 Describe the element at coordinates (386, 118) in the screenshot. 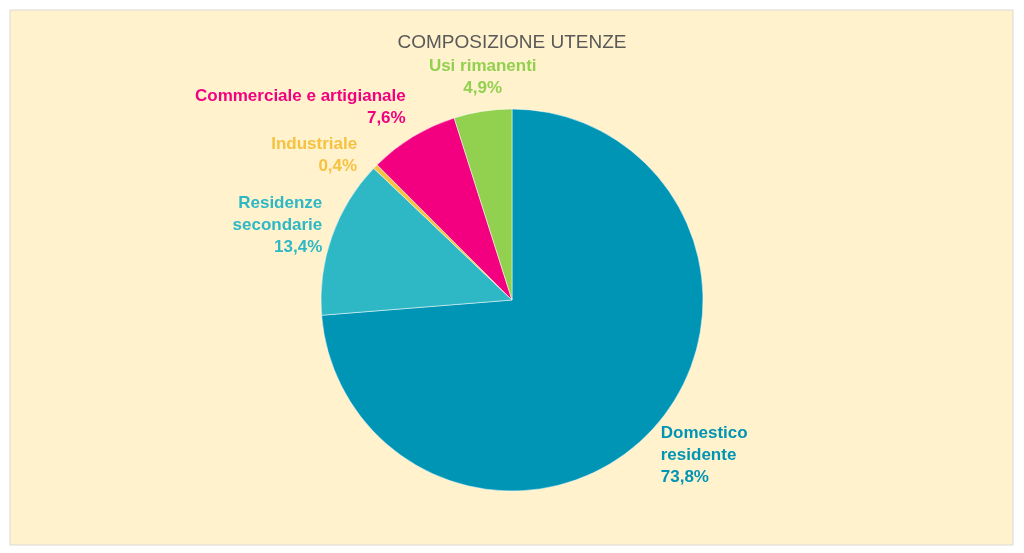

I see `data-label: 7,6%` at that location.